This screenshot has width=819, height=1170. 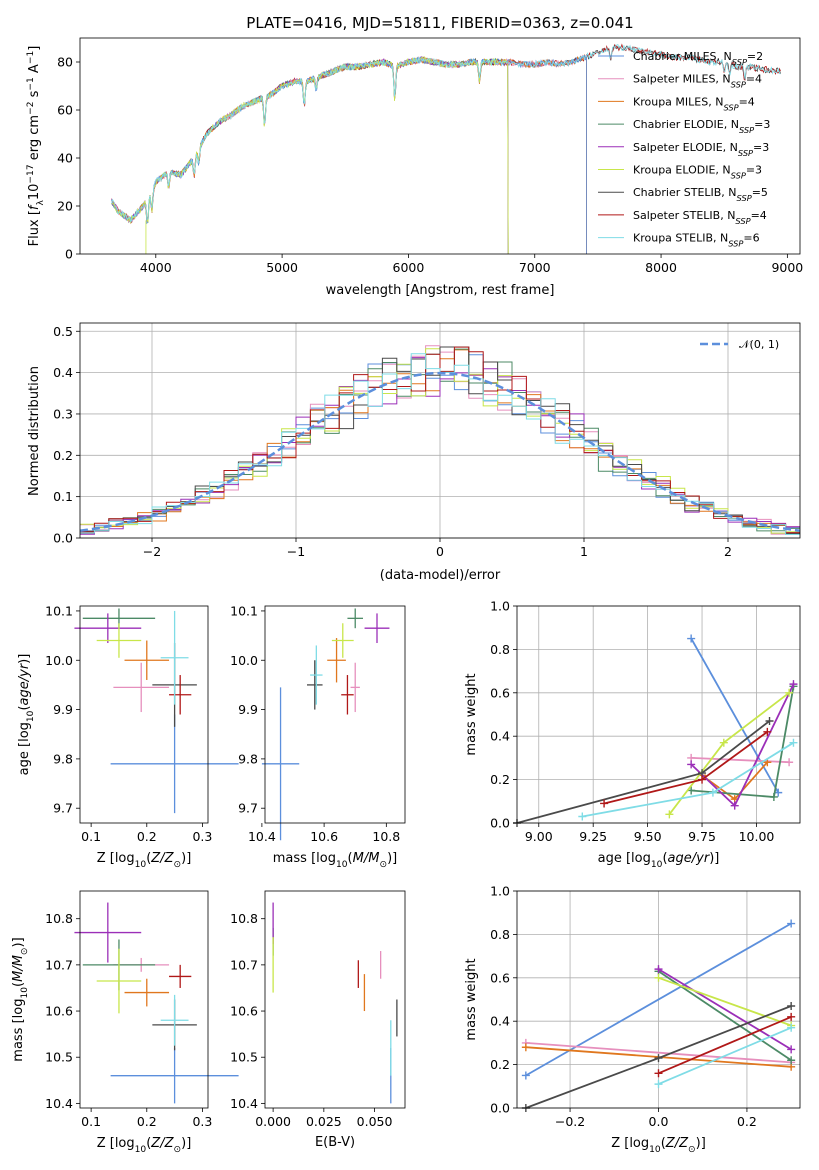 What do you see at coordinates (593, 836) in the screenshot?
I see `x-tick-label: 9.25` at bounding box center [593, 836].